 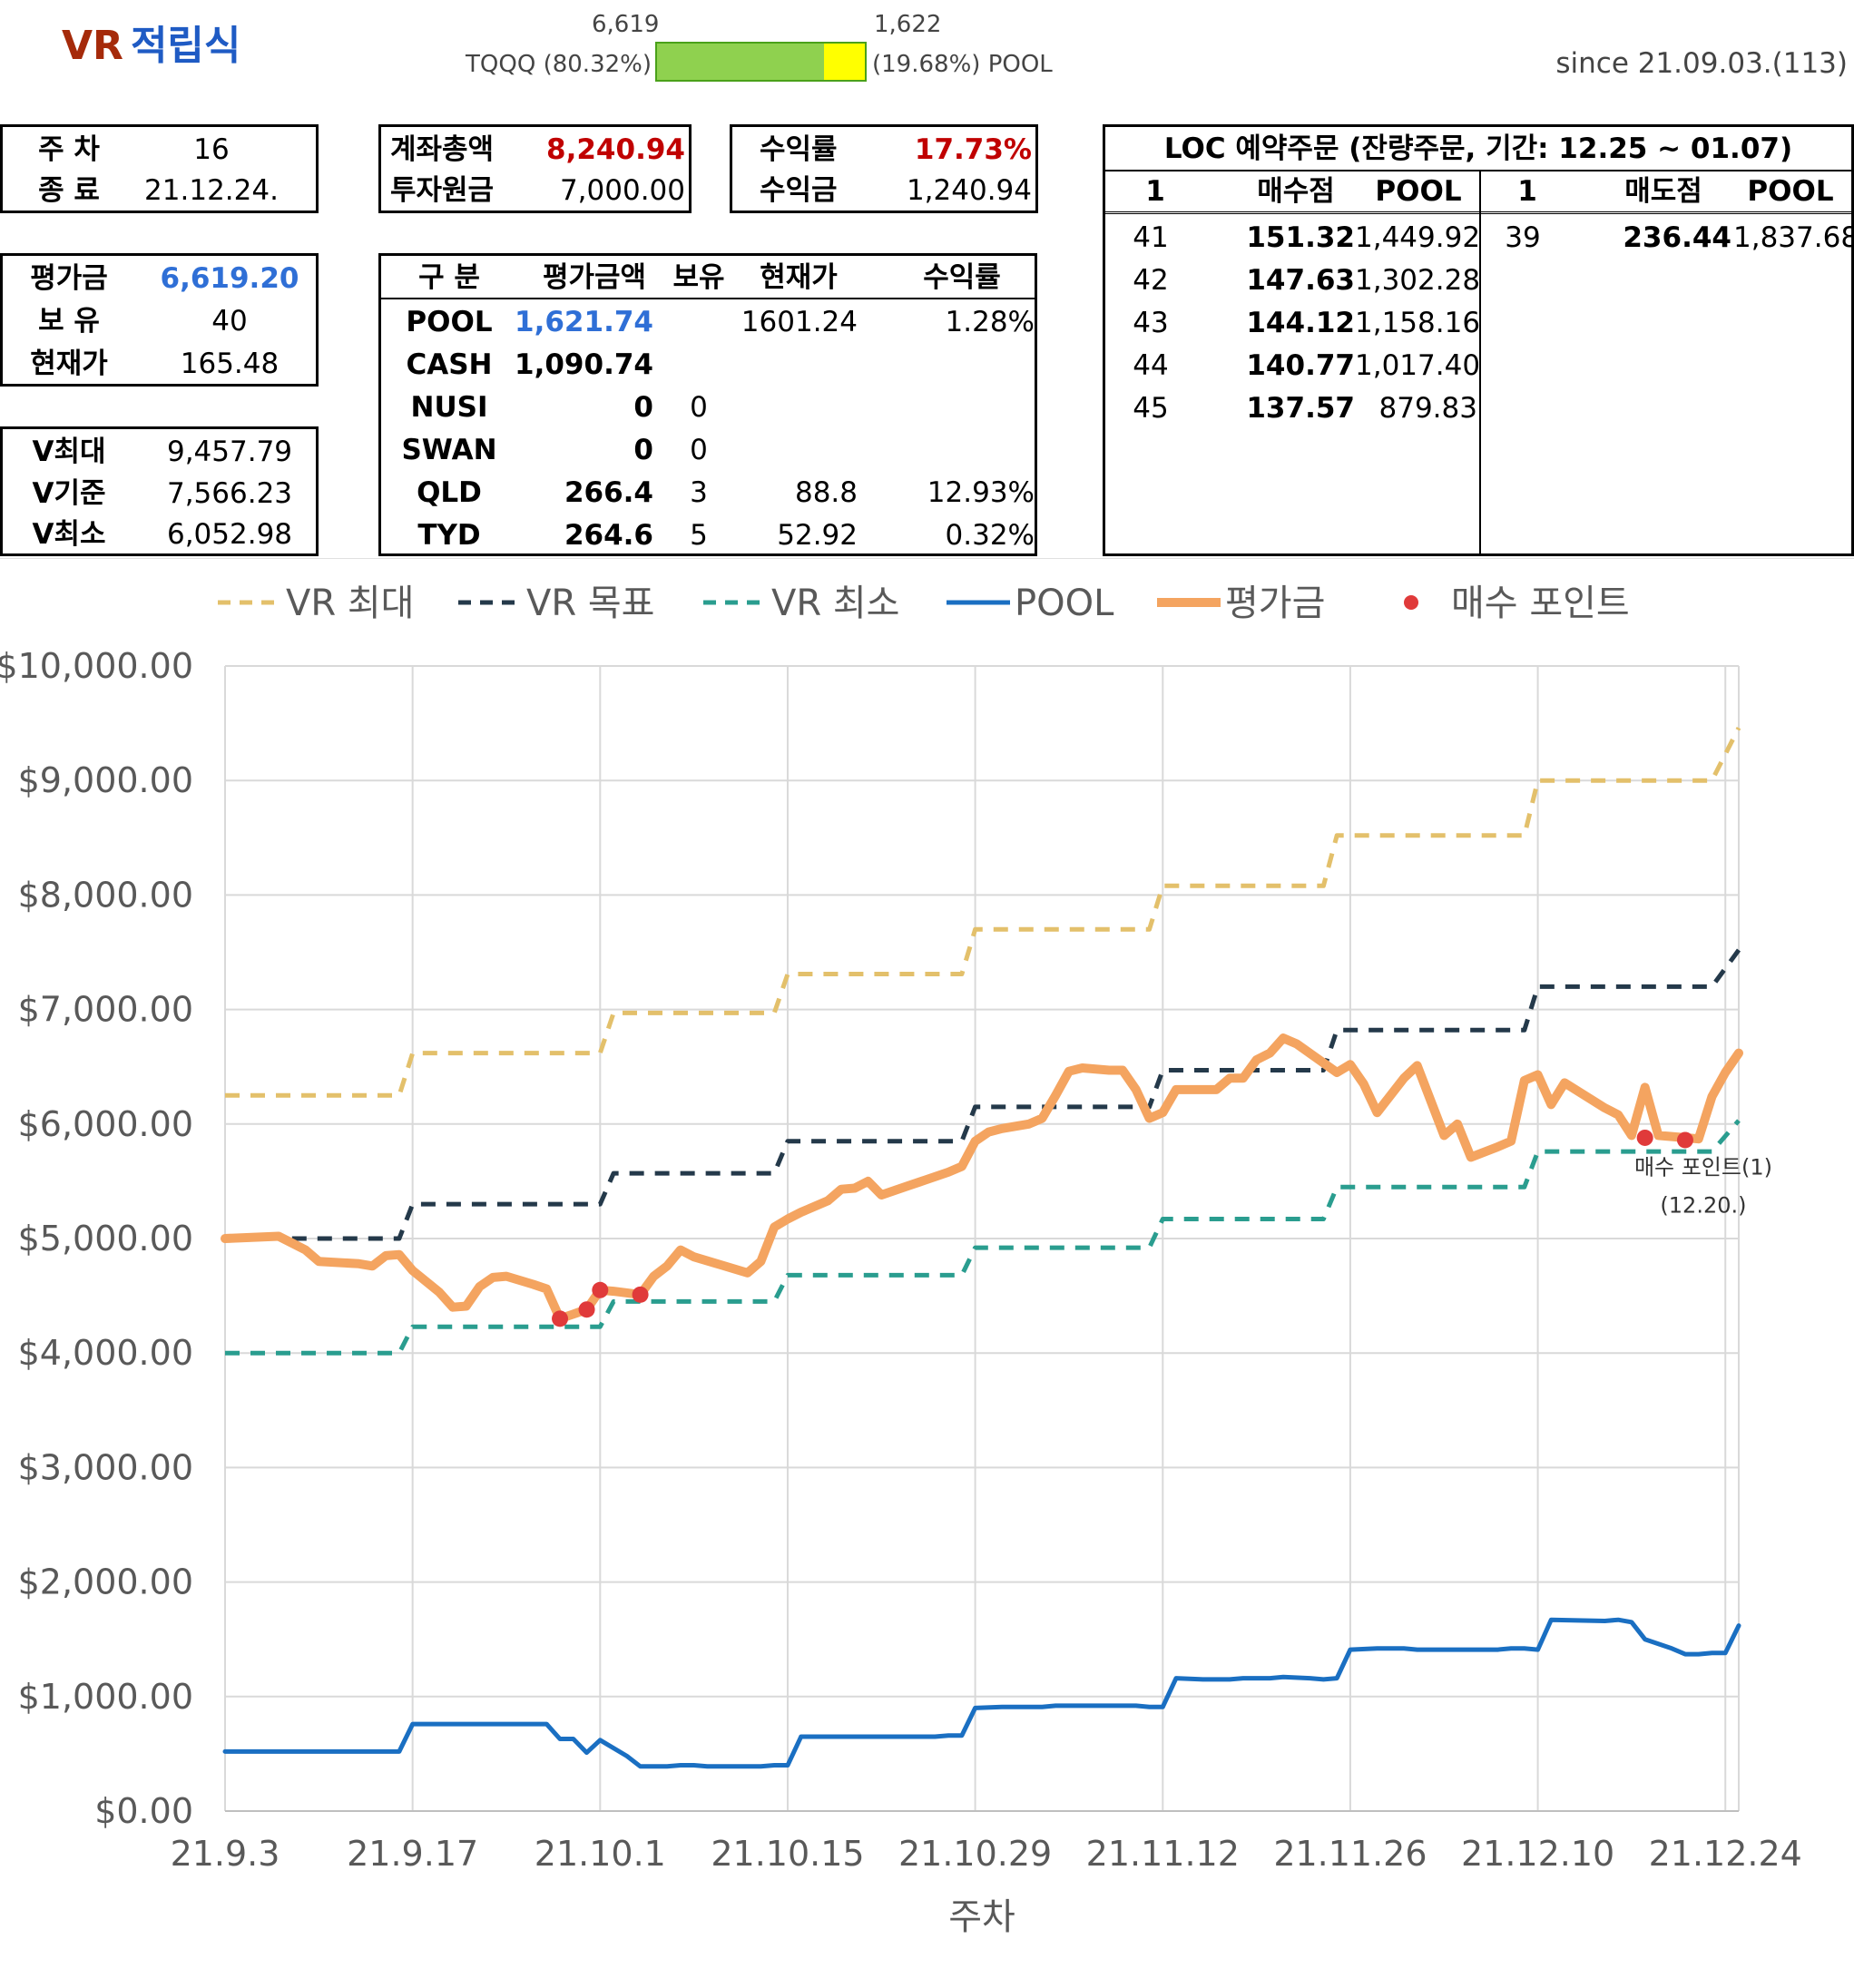 I want to click on vbase-label: V기준, so click(x=69, y=493).